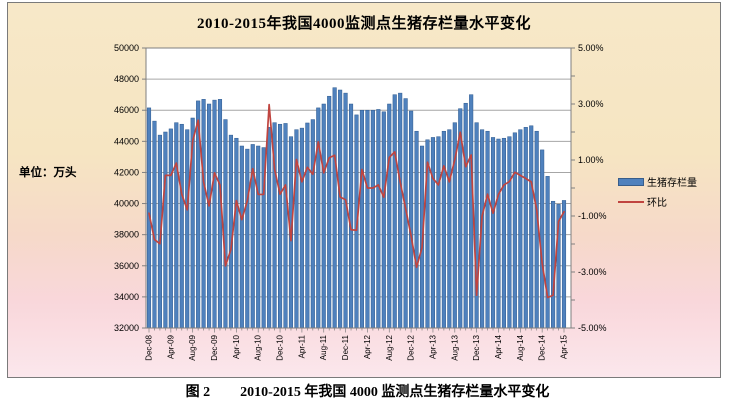  Describe the element at coordinates (323, 347) in the screenshot. I see `svg-text: Aug-11` at that location.